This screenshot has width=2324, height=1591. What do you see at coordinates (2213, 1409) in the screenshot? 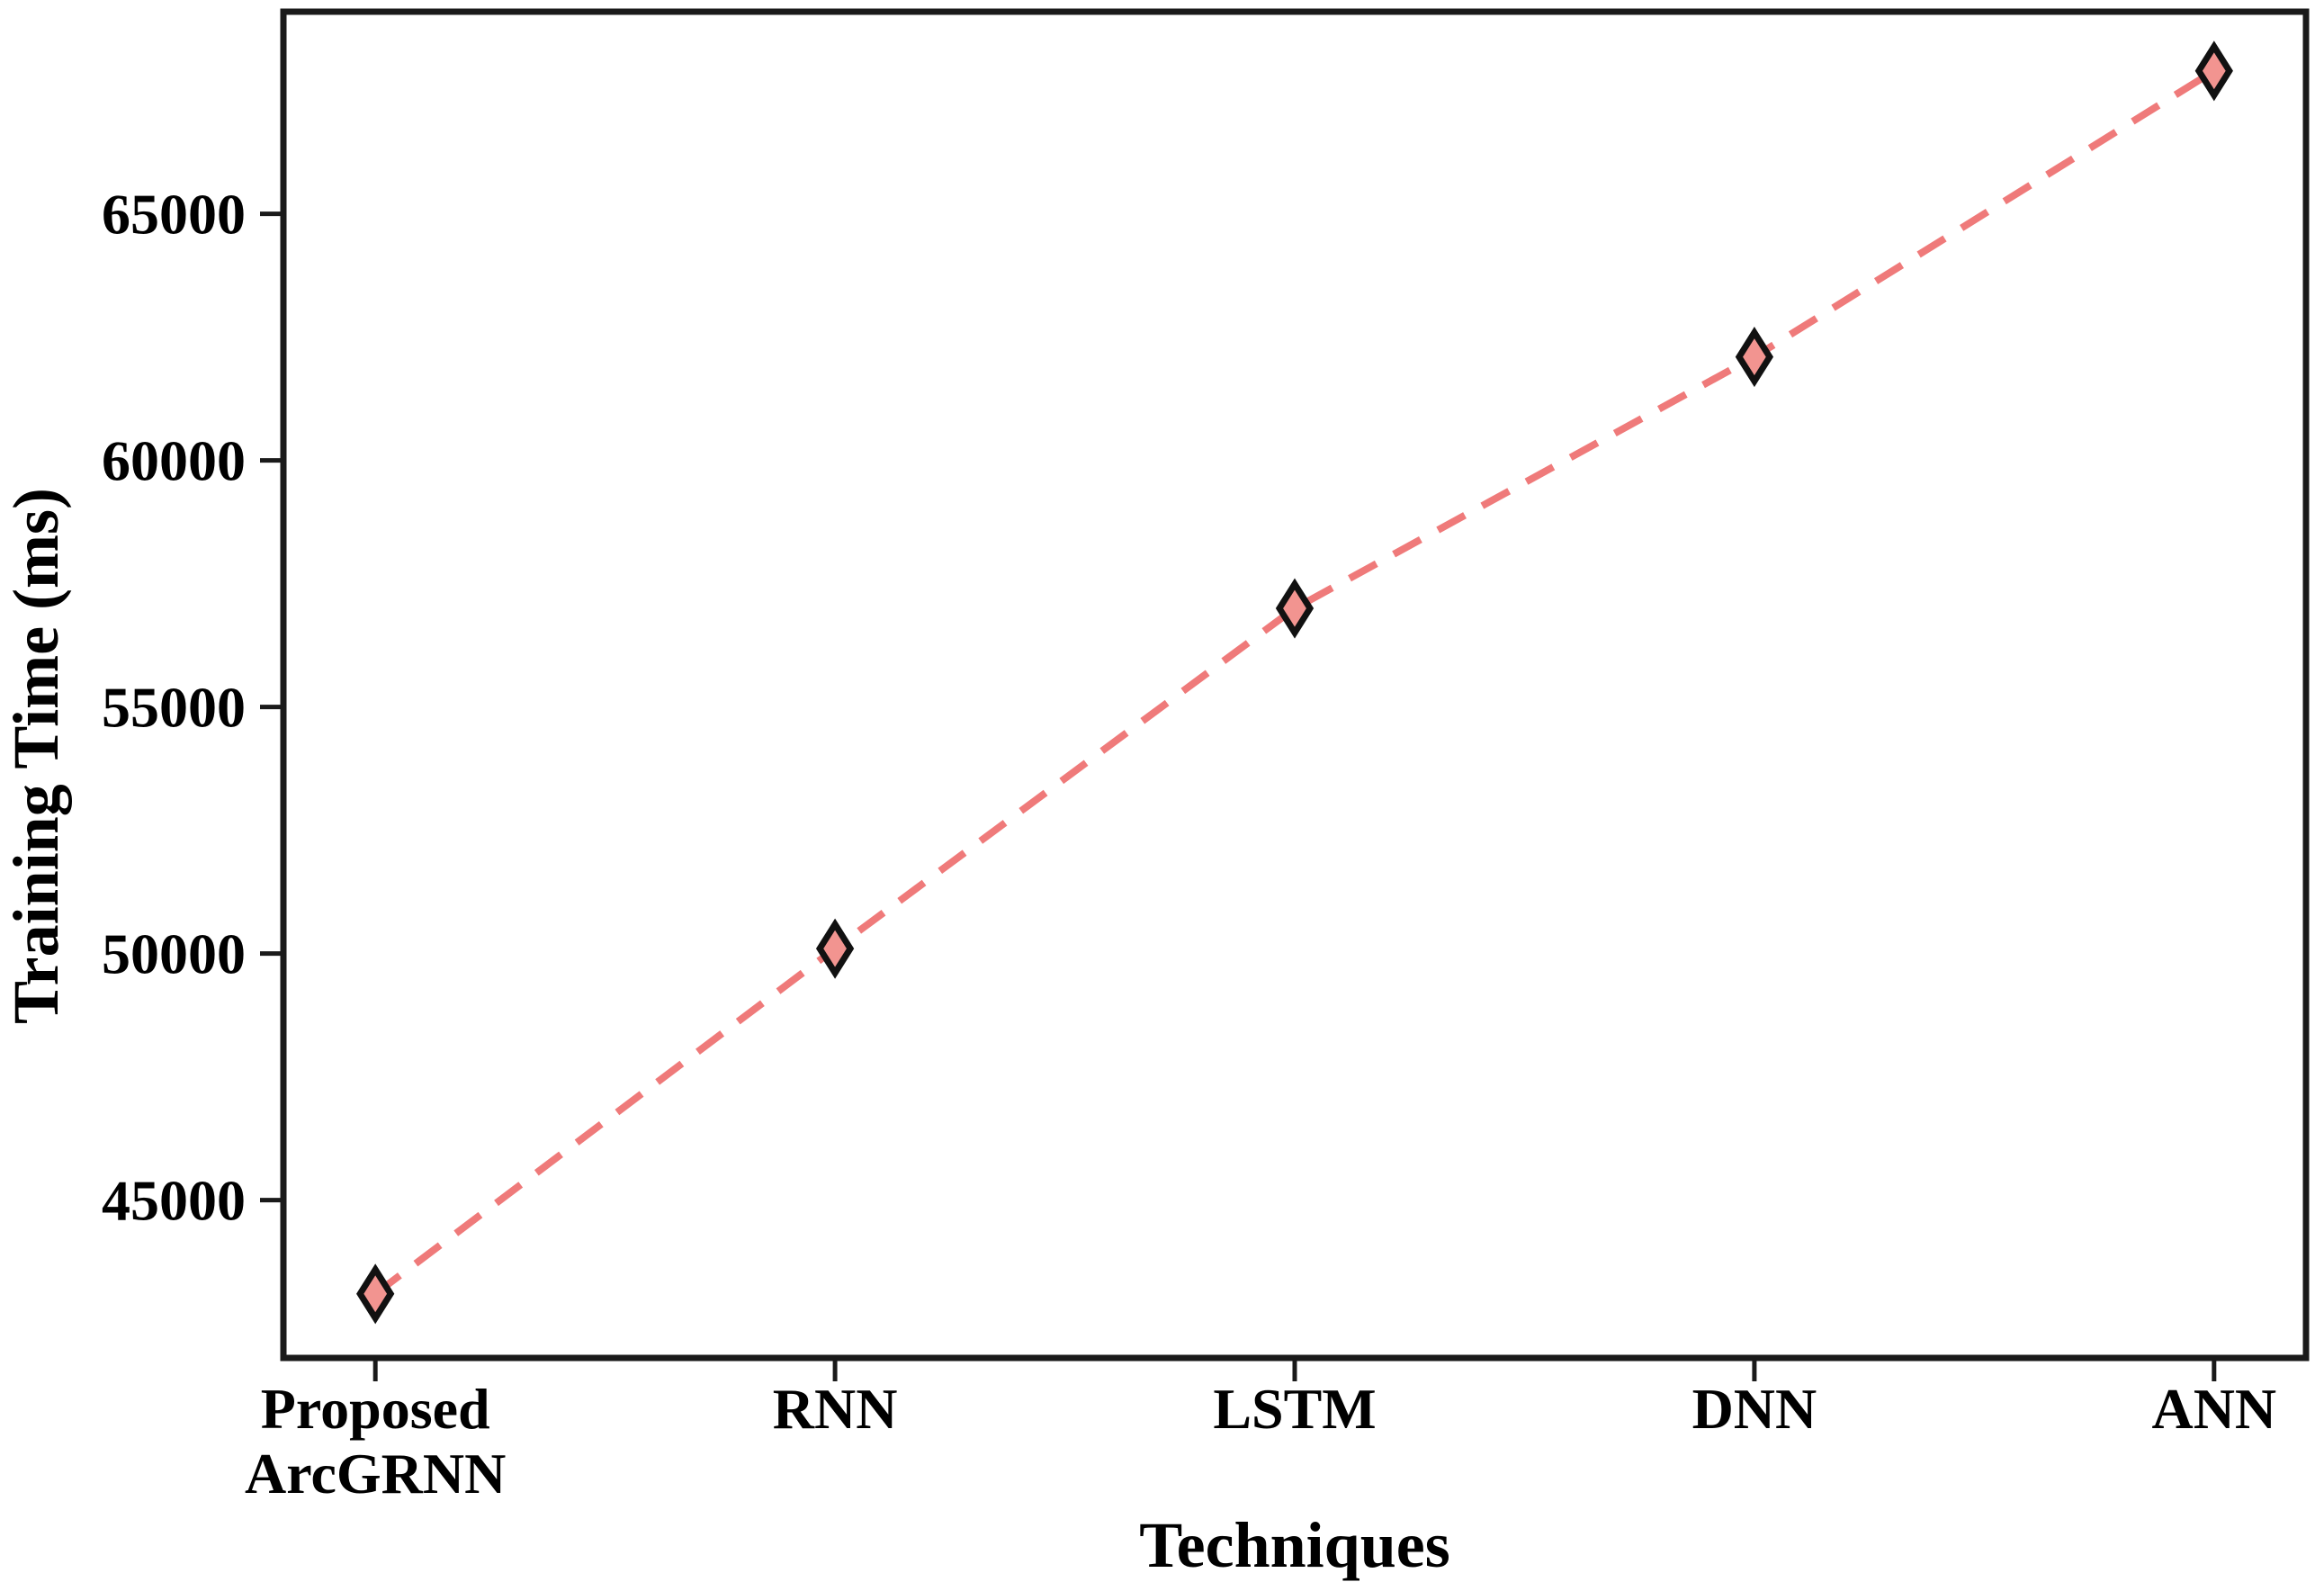
I see `x-tick-label: ANN` at bounding box center [2213, 1409].